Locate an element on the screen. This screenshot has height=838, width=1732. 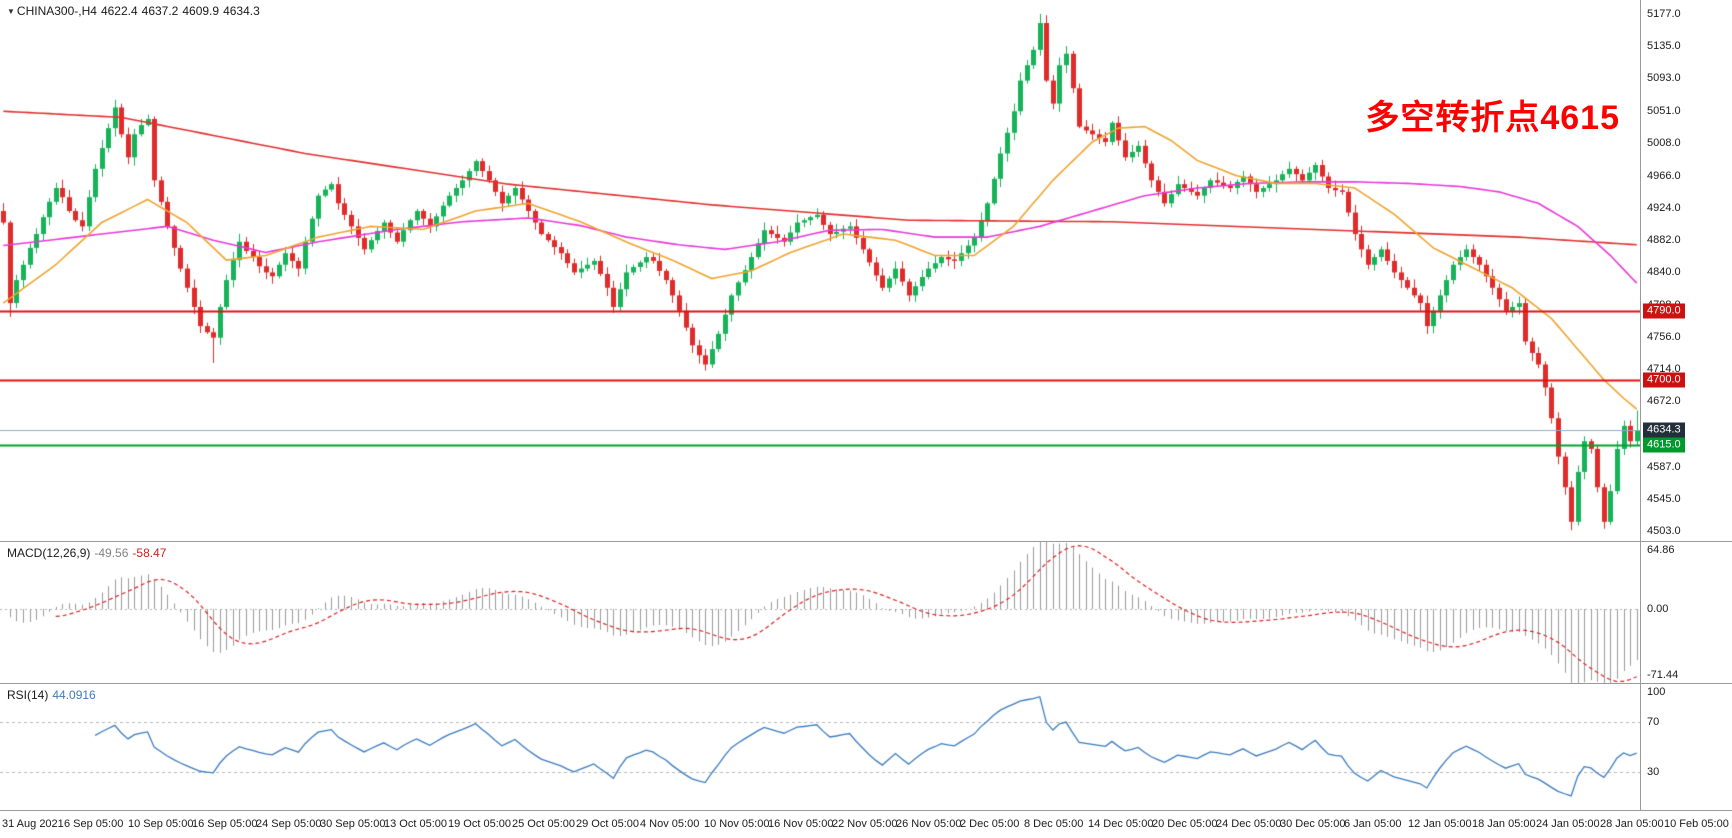
price-axis-label: 5135.0 is located at coordinates (1664, 46).